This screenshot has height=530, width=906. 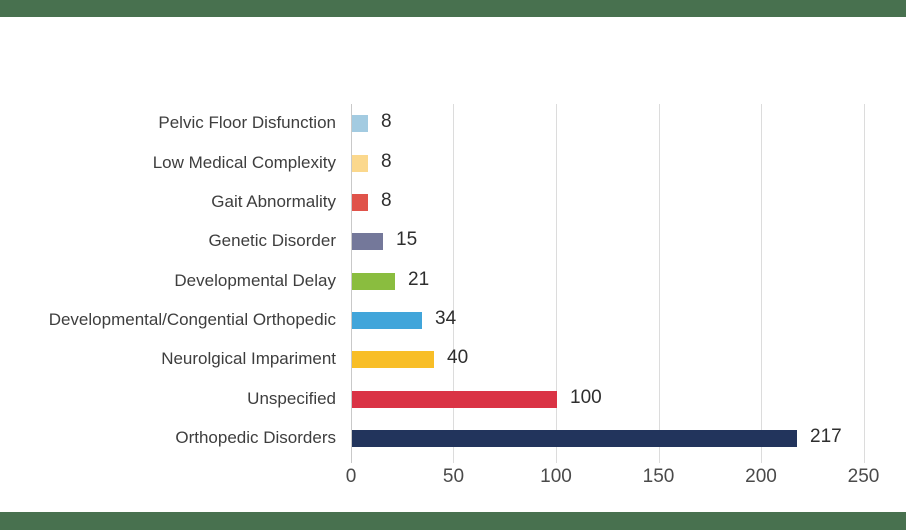 What do you see at coordinates (453, 521) in the screenshot?
I see `bottom-border-band` at bounding box center [453, 521].